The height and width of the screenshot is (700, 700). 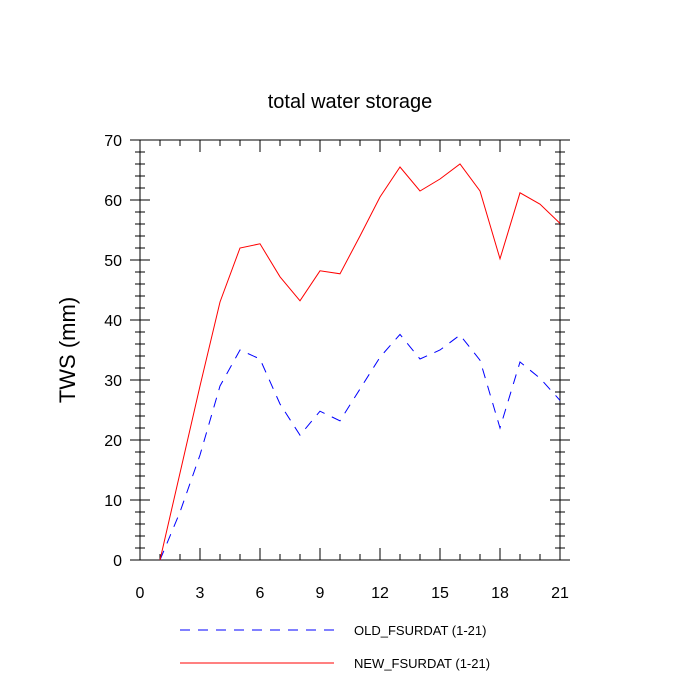 I want to click on chart-title: total water storage, so click(x=350, y=102).